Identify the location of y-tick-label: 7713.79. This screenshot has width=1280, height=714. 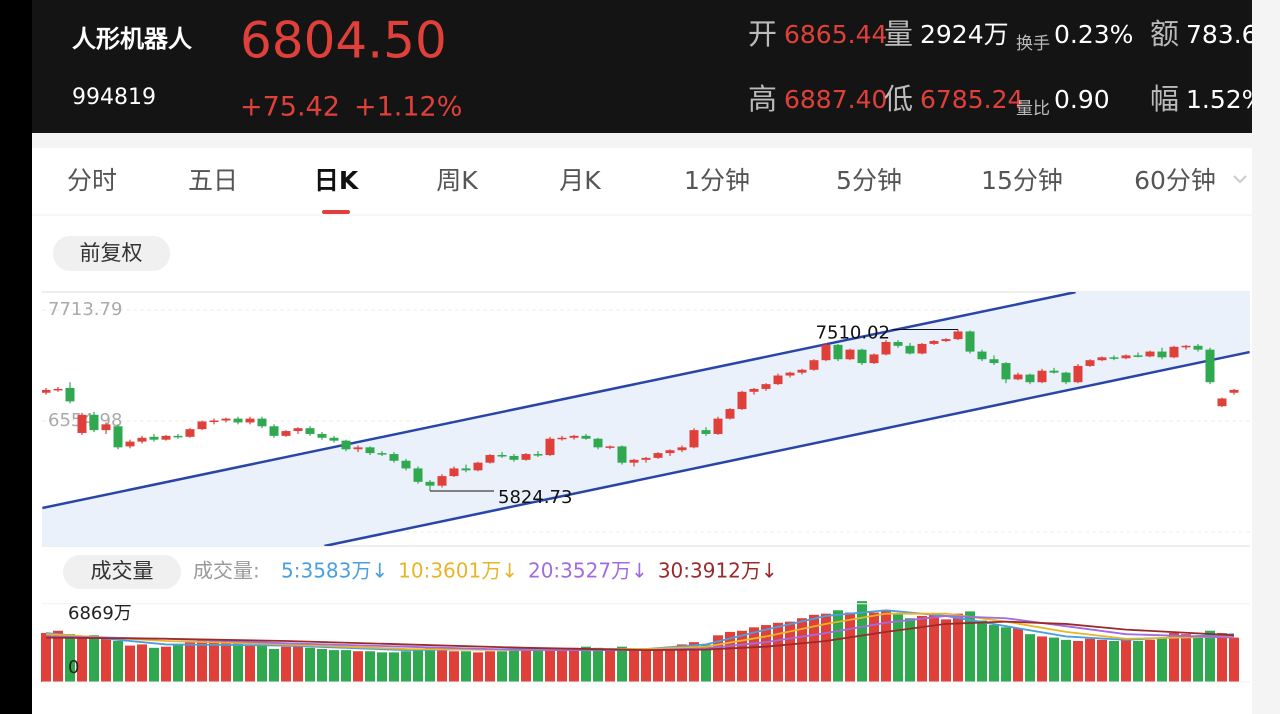
(85, 309).